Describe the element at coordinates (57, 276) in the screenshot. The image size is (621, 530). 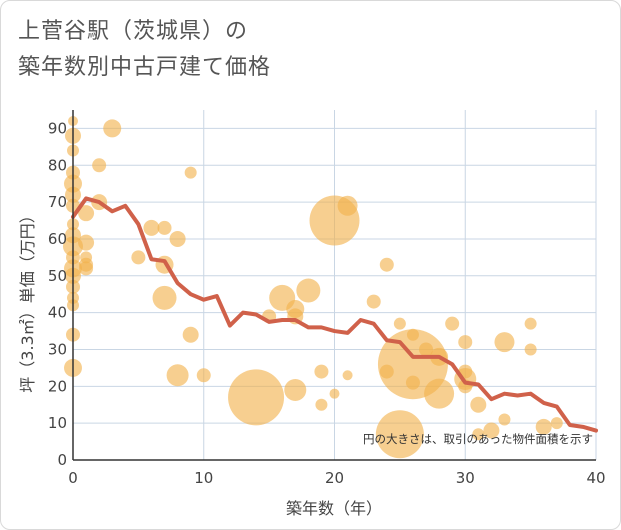
I see `y-tick-label: 50` at that location.